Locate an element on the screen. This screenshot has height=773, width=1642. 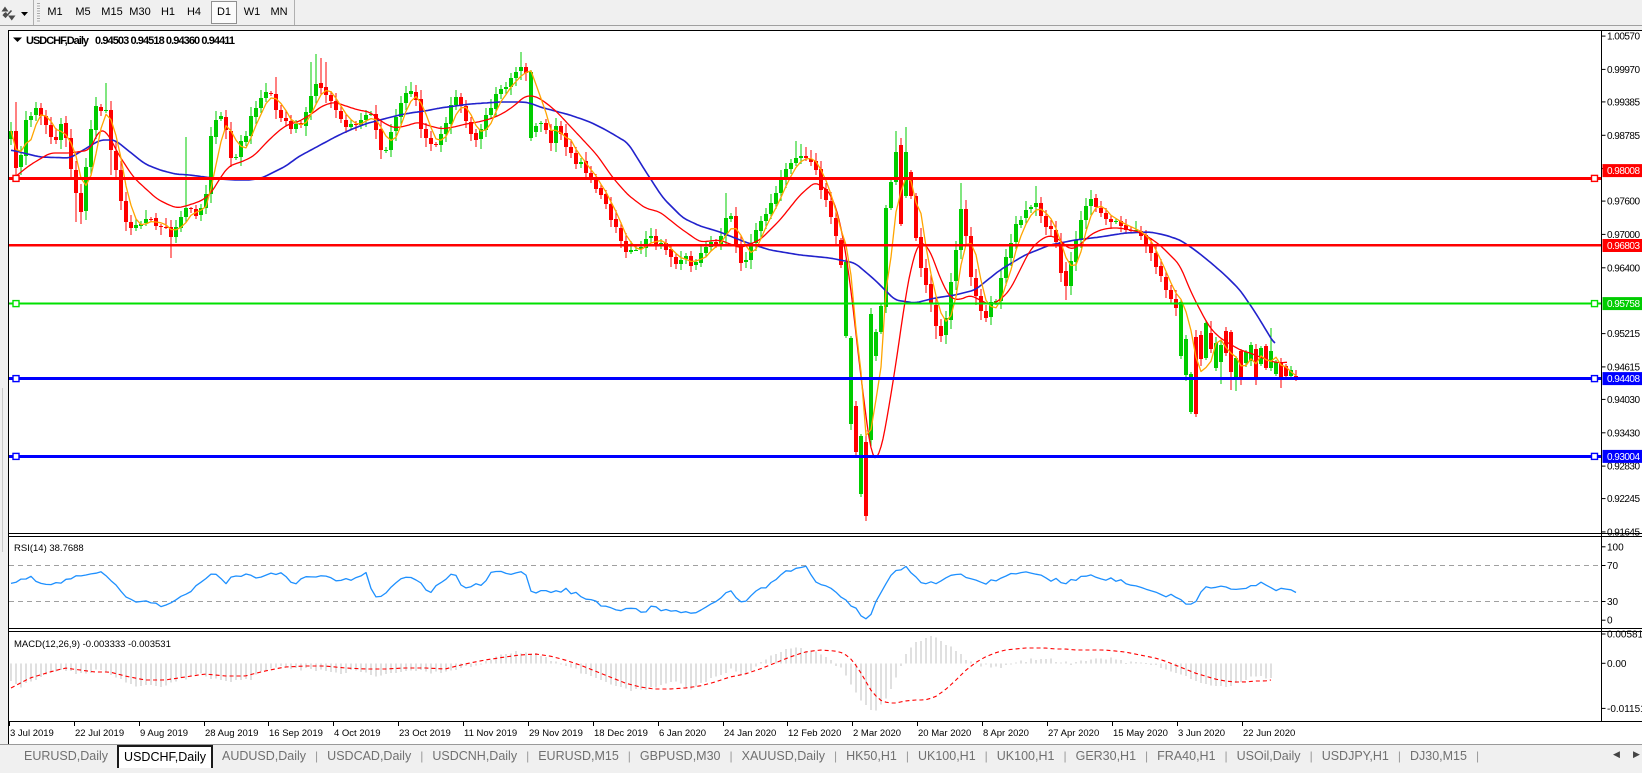
svg-text: 22 Jun 2020 is located at coordinates (1269, 733).